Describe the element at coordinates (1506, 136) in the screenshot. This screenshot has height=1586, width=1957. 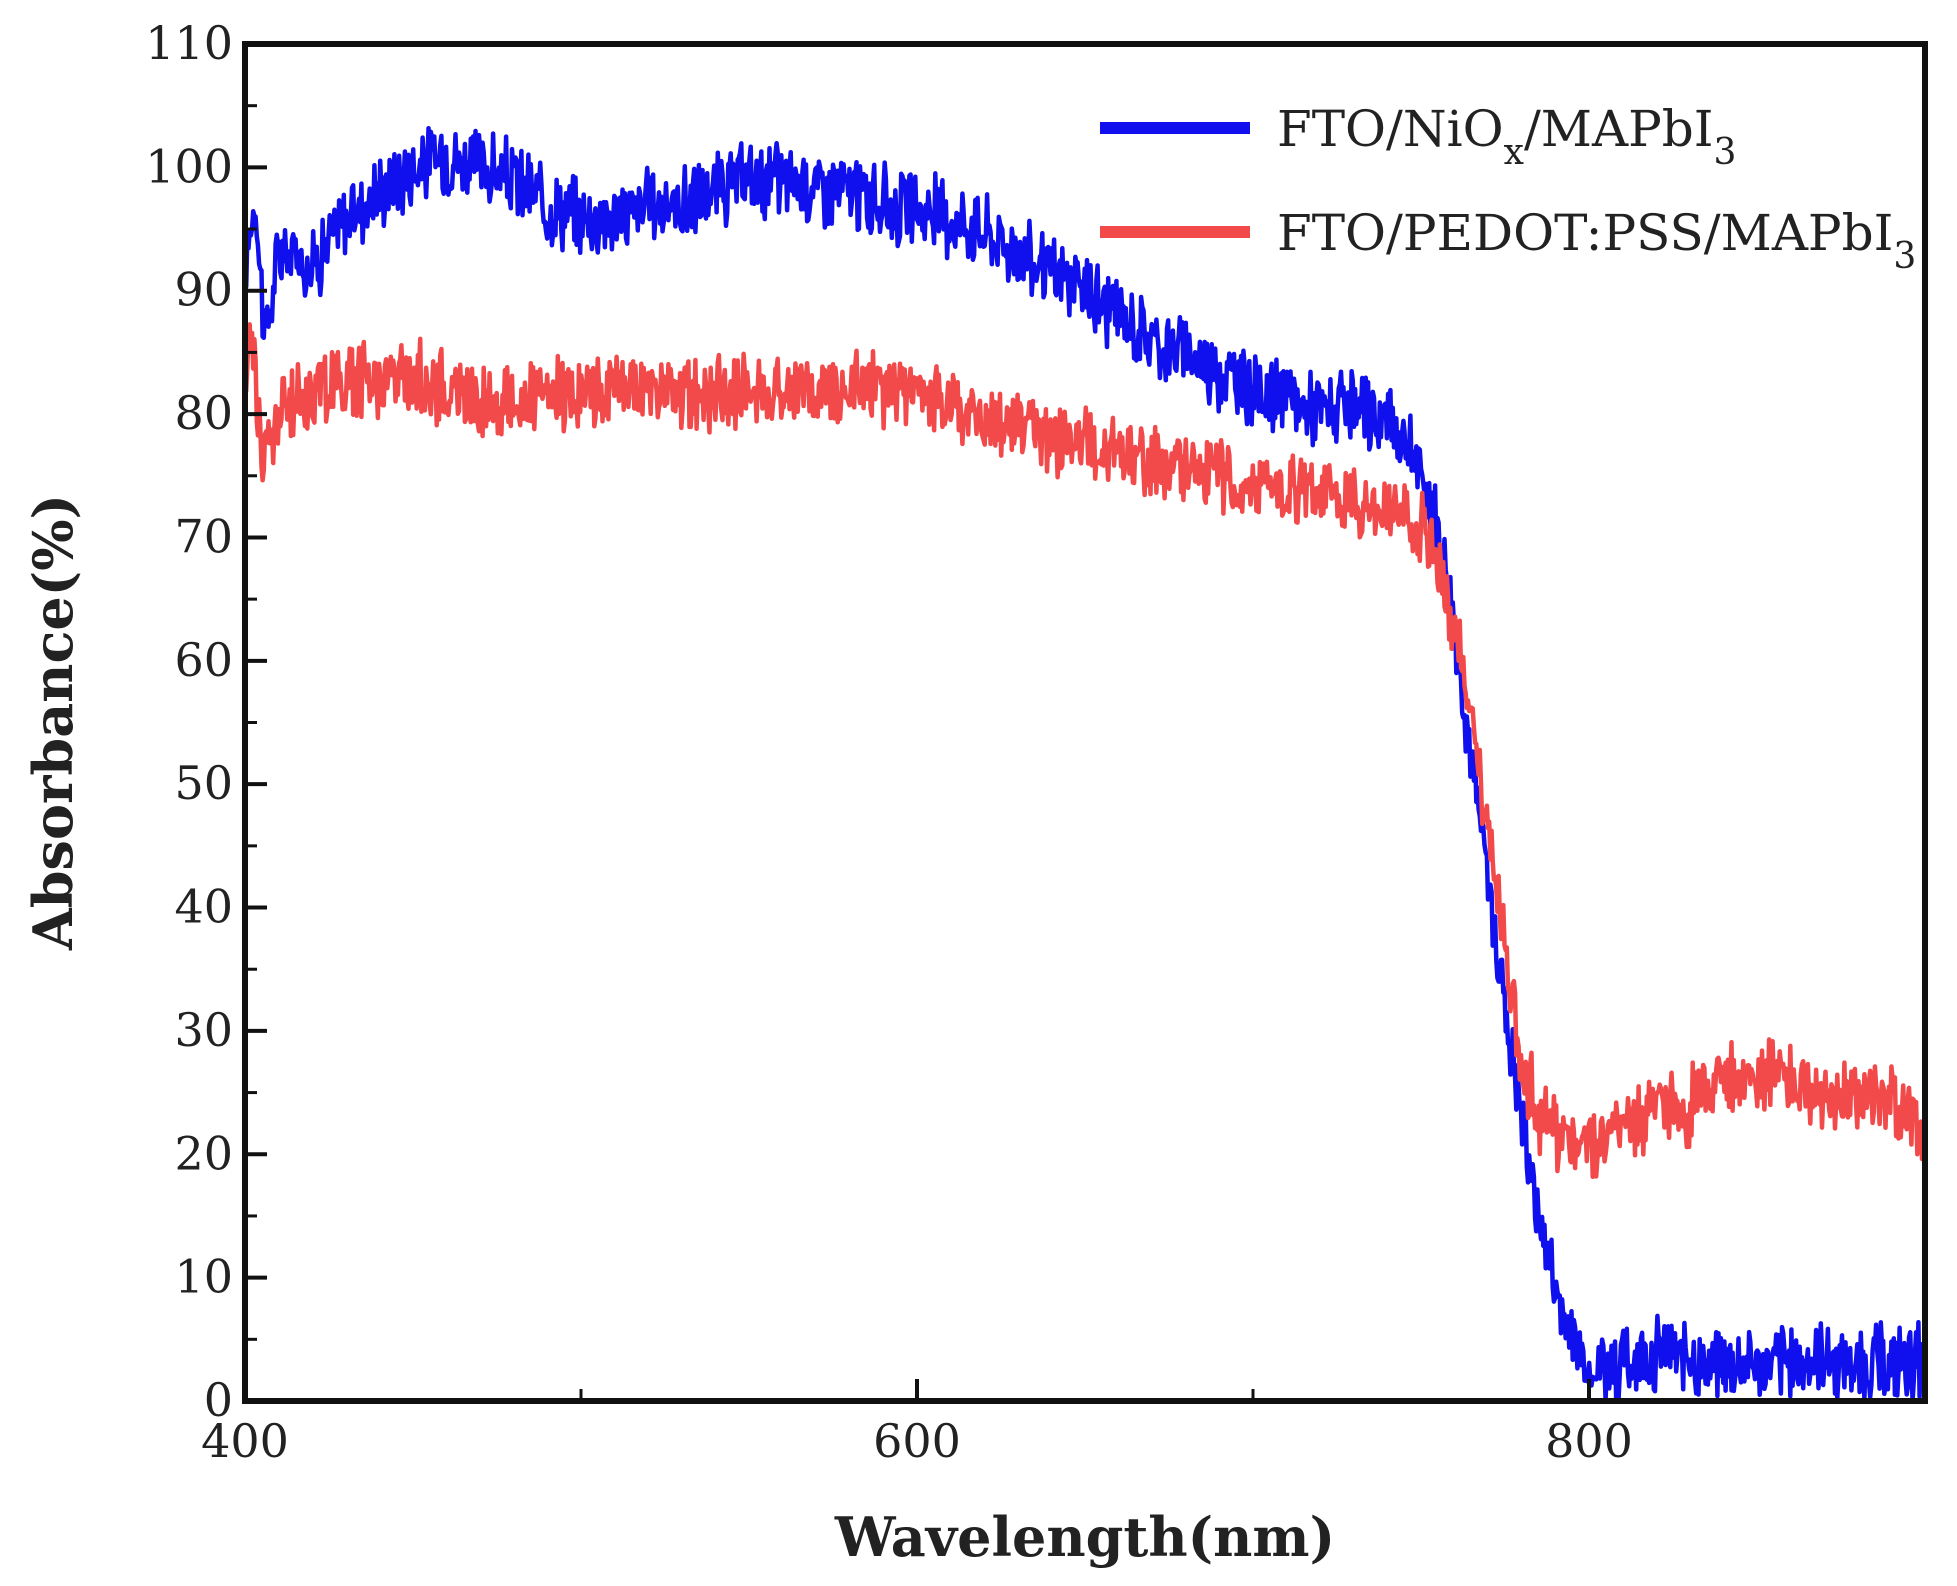
I see `legend-label-series-0: FTO/NiOx/MAPbI3` at that location.